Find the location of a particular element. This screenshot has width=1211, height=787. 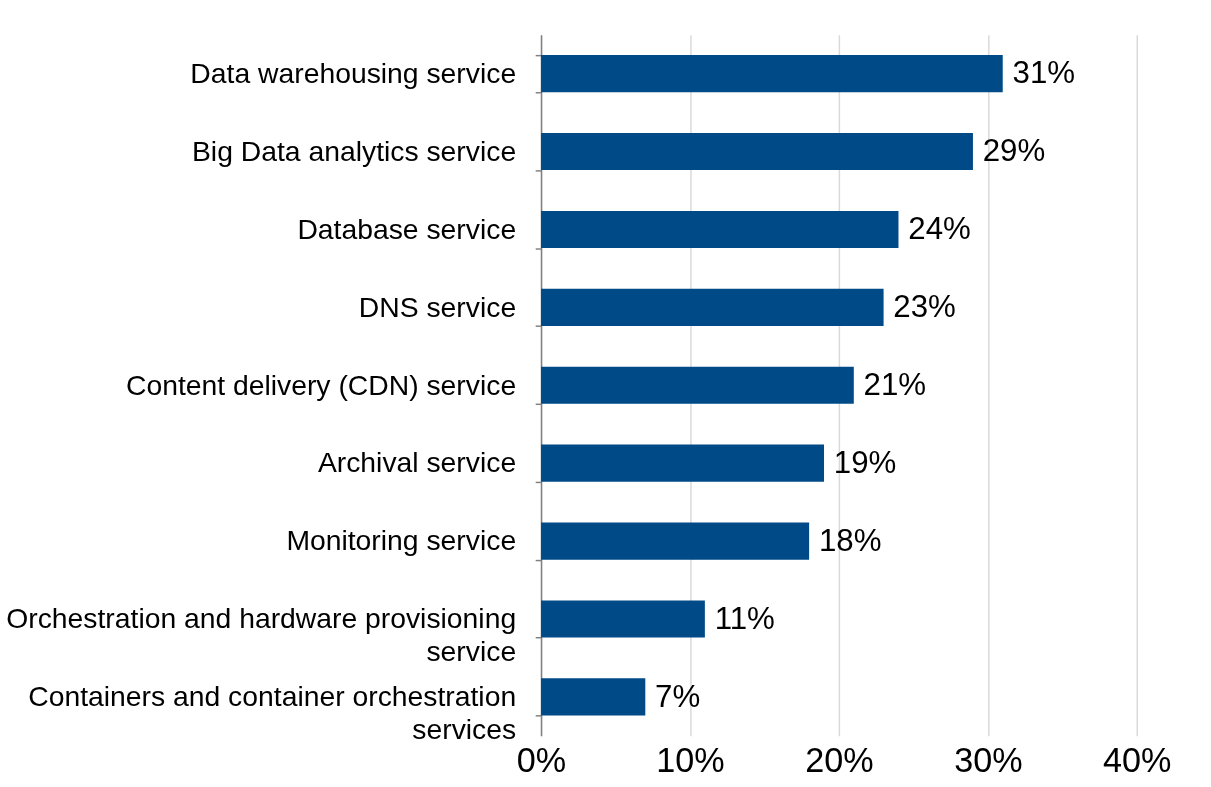

data-label: 31% is located at coordinates (1044, 73).